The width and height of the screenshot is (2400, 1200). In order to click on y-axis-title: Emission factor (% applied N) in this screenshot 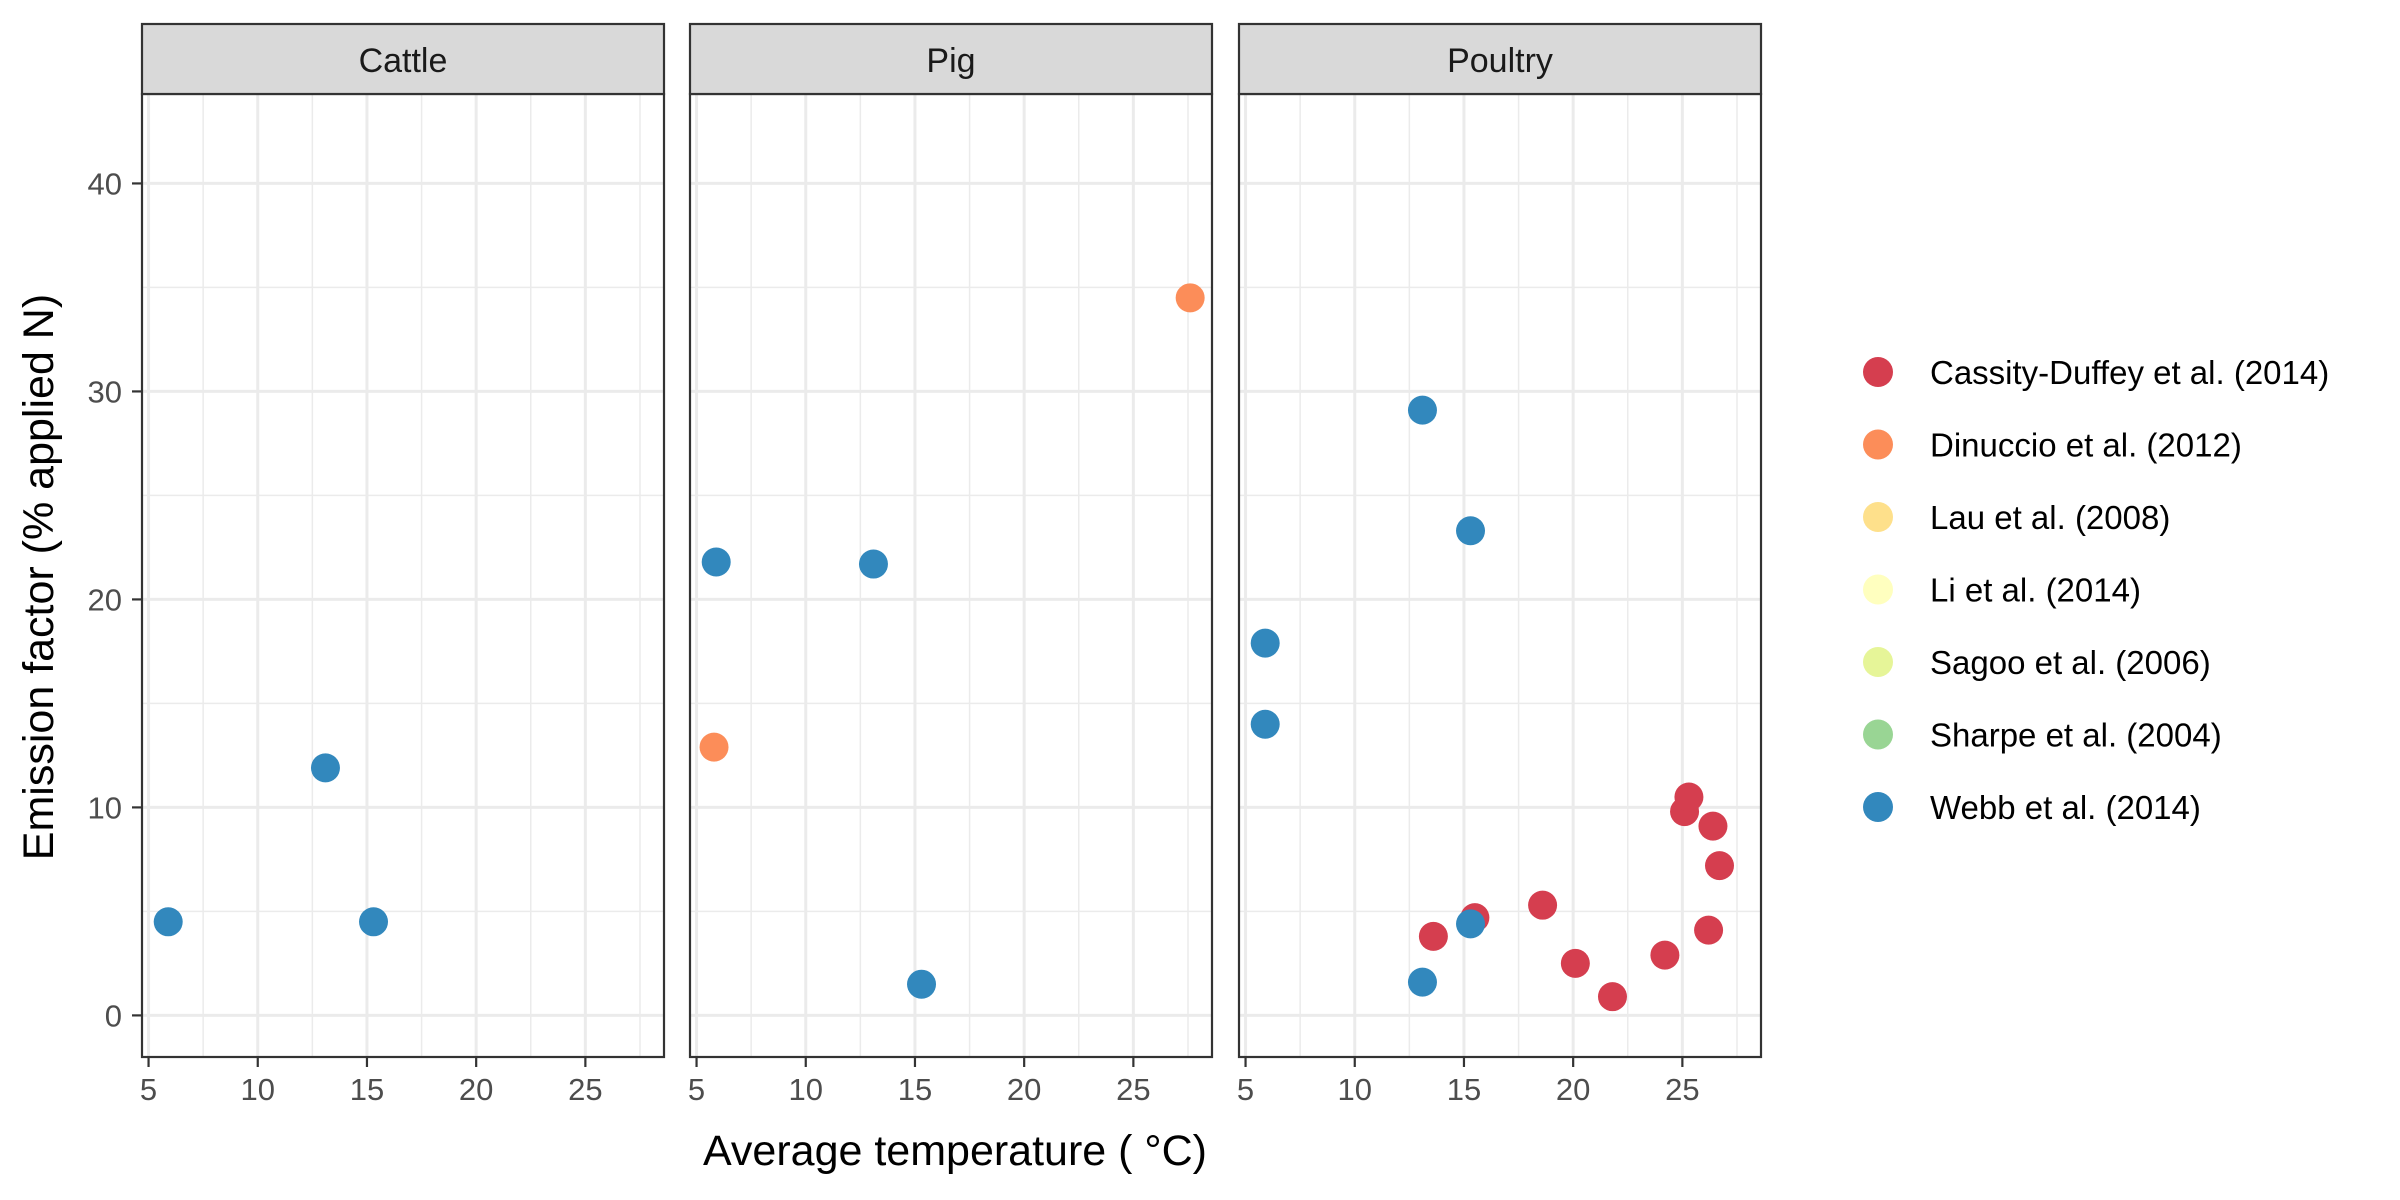, I will do `click(39, 577)`.